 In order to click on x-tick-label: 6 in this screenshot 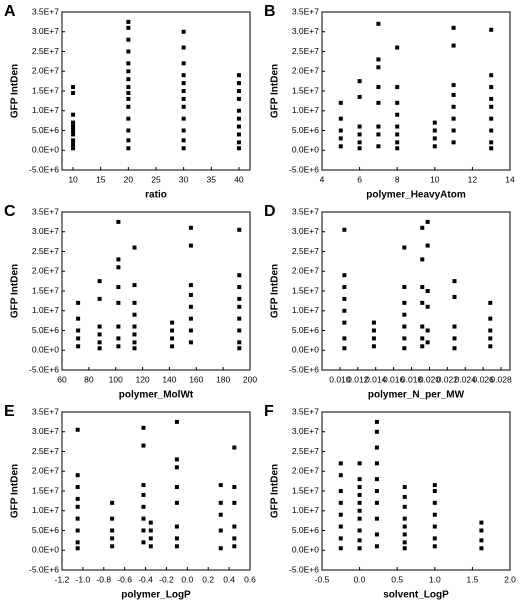, I will do `click(359, 179)`.